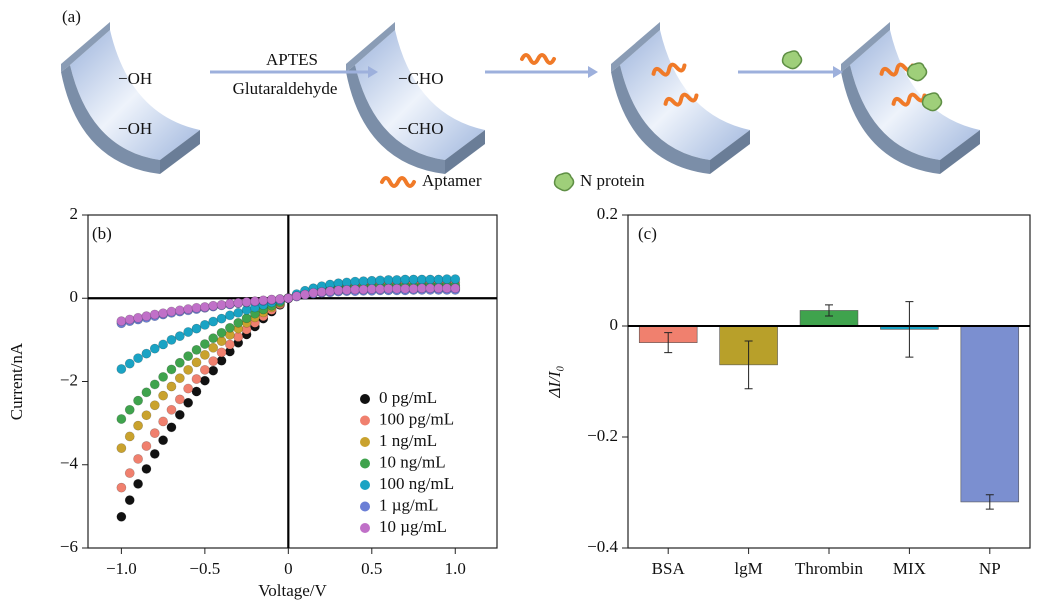  Describe the element at coordinates (408, 440) in the screenshot. I see `legend-label: 1 ng/mL` at that location.